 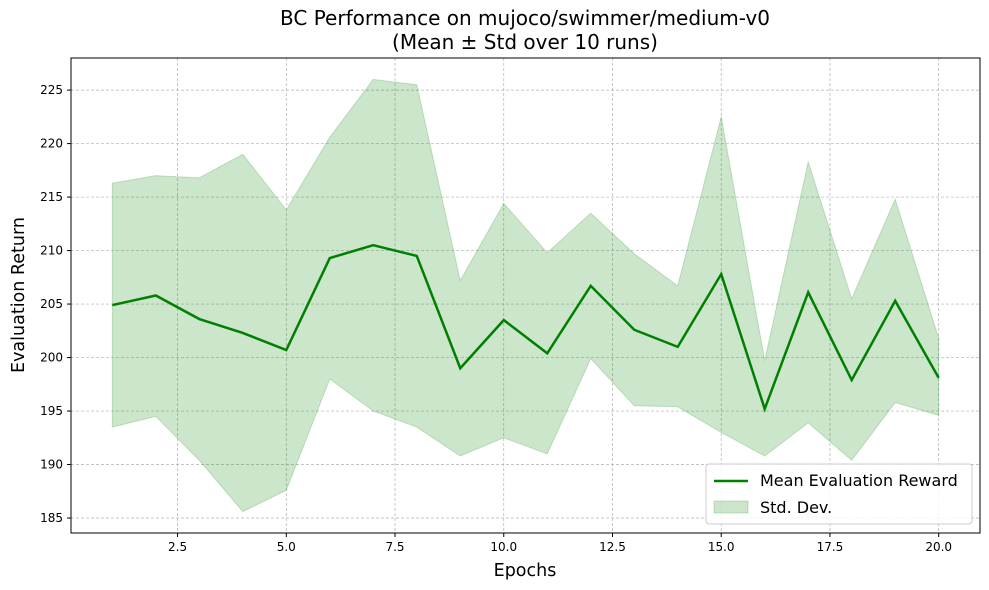 What do you see at coordinates (19, 295) in the screenshot?
I see `y-axis-label: Evaluation Return` at bounding box center [19, 295].